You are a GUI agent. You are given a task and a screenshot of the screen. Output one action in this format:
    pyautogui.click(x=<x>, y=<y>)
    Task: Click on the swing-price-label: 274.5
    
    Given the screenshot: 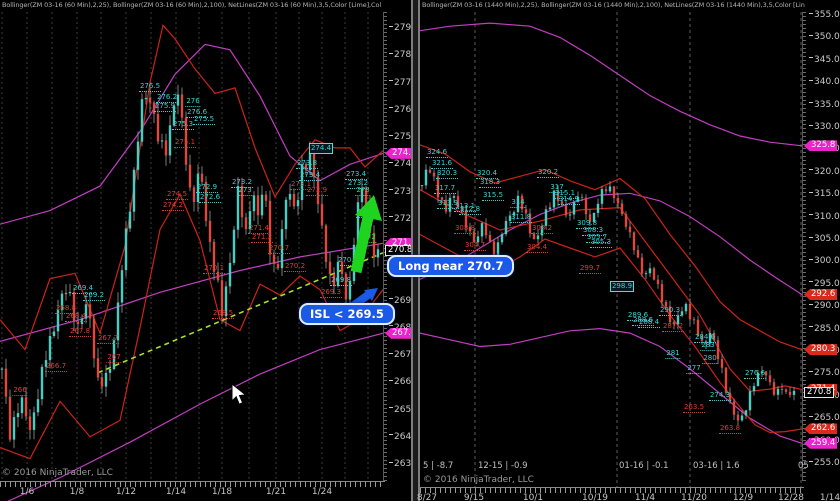 What is the action you would take?
    pyautogui.click(x=177, y=195)
    